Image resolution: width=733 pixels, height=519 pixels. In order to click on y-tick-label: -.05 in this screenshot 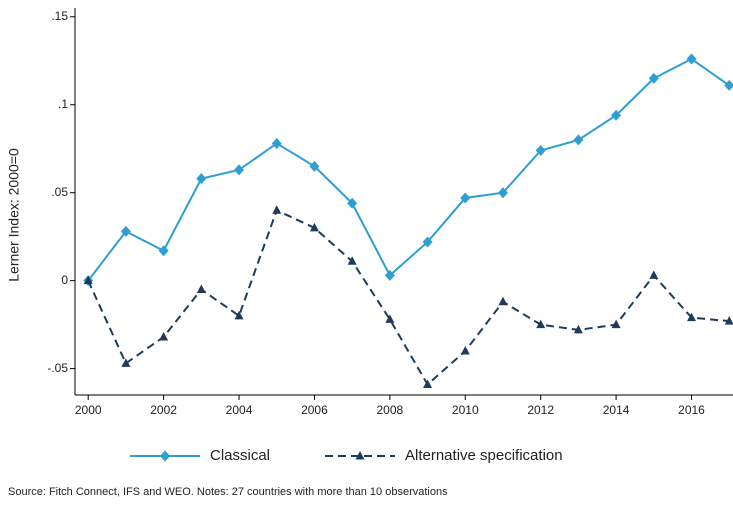, I will do `click(57, 368)`.